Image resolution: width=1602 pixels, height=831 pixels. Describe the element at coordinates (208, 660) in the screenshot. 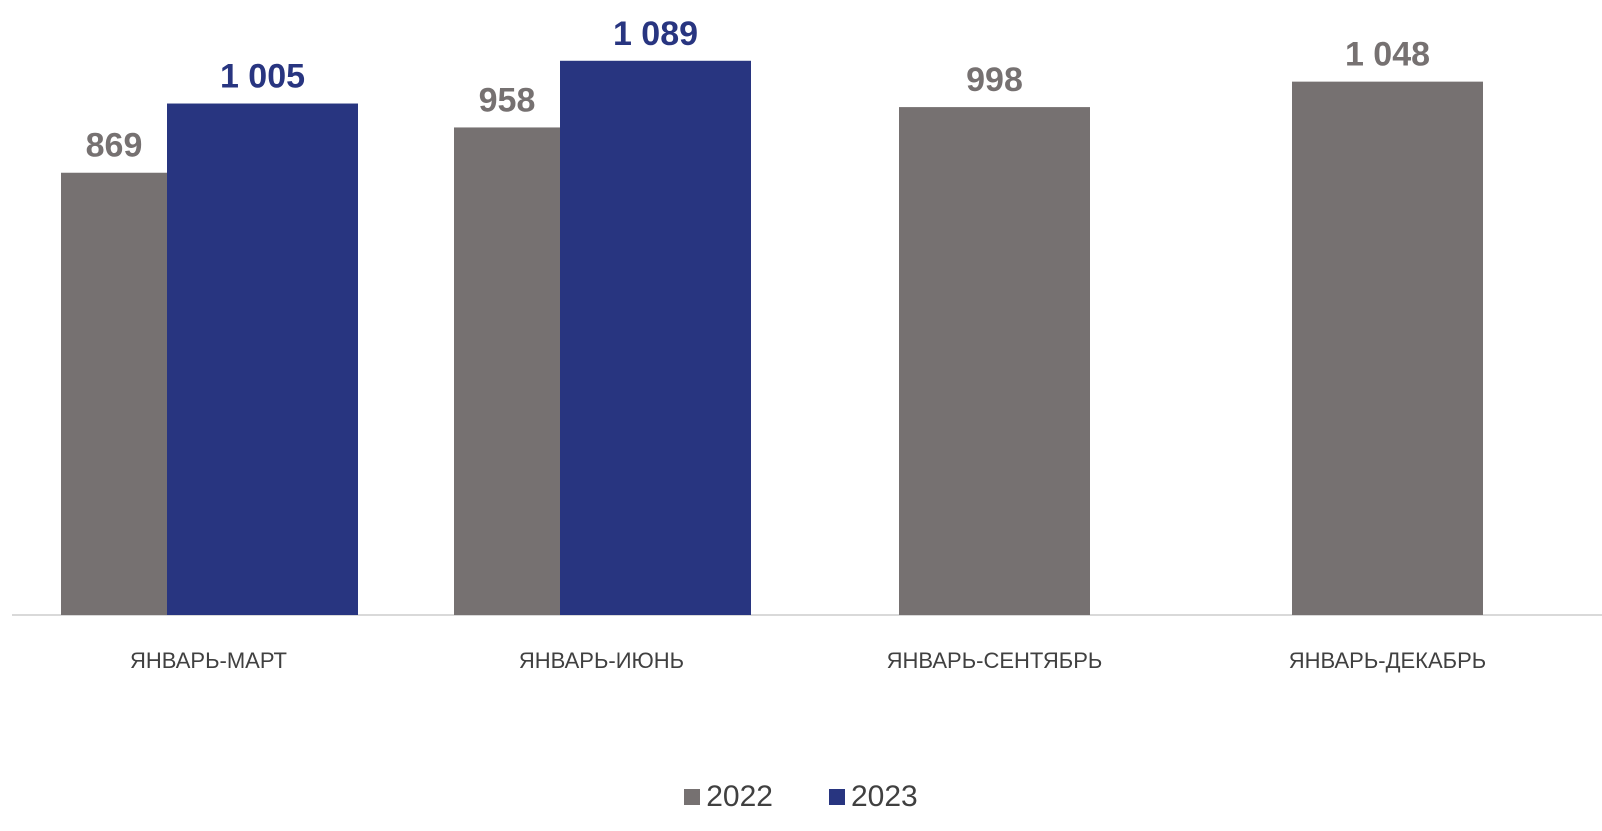

I see `category-label-0: ЯНВАРЬ-МАРТ` at that location.